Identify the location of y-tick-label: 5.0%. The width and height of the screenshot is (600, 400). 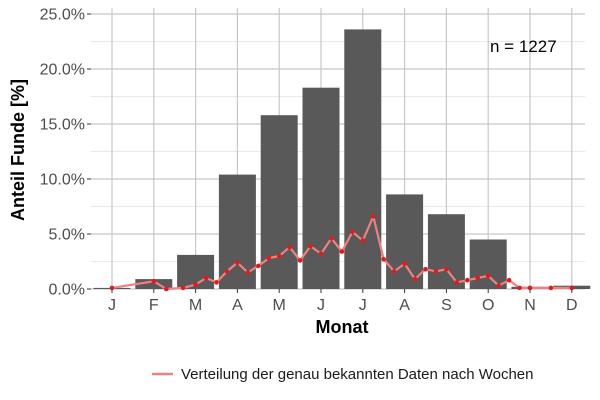
(67, 235).